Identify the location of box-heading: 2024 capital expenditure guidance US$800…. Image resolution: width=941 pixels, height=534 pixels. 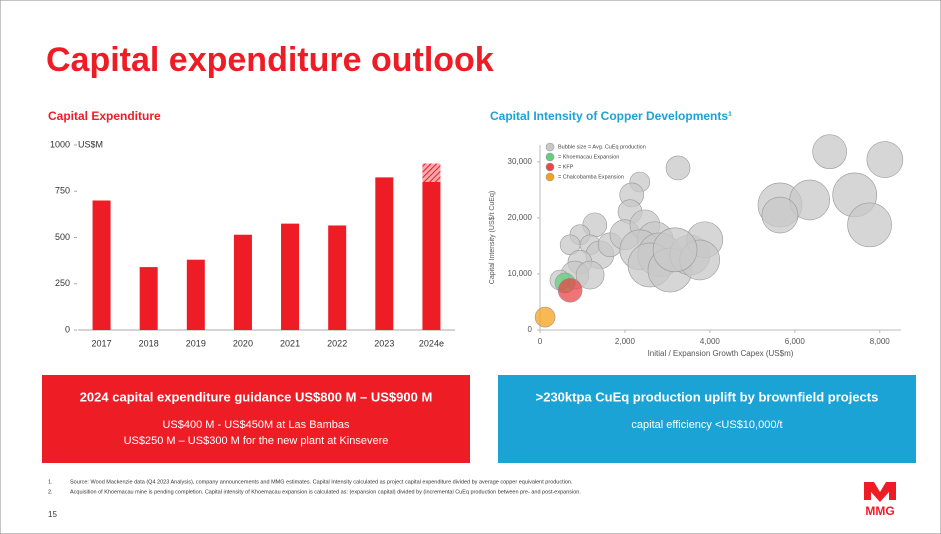
(256, 396).